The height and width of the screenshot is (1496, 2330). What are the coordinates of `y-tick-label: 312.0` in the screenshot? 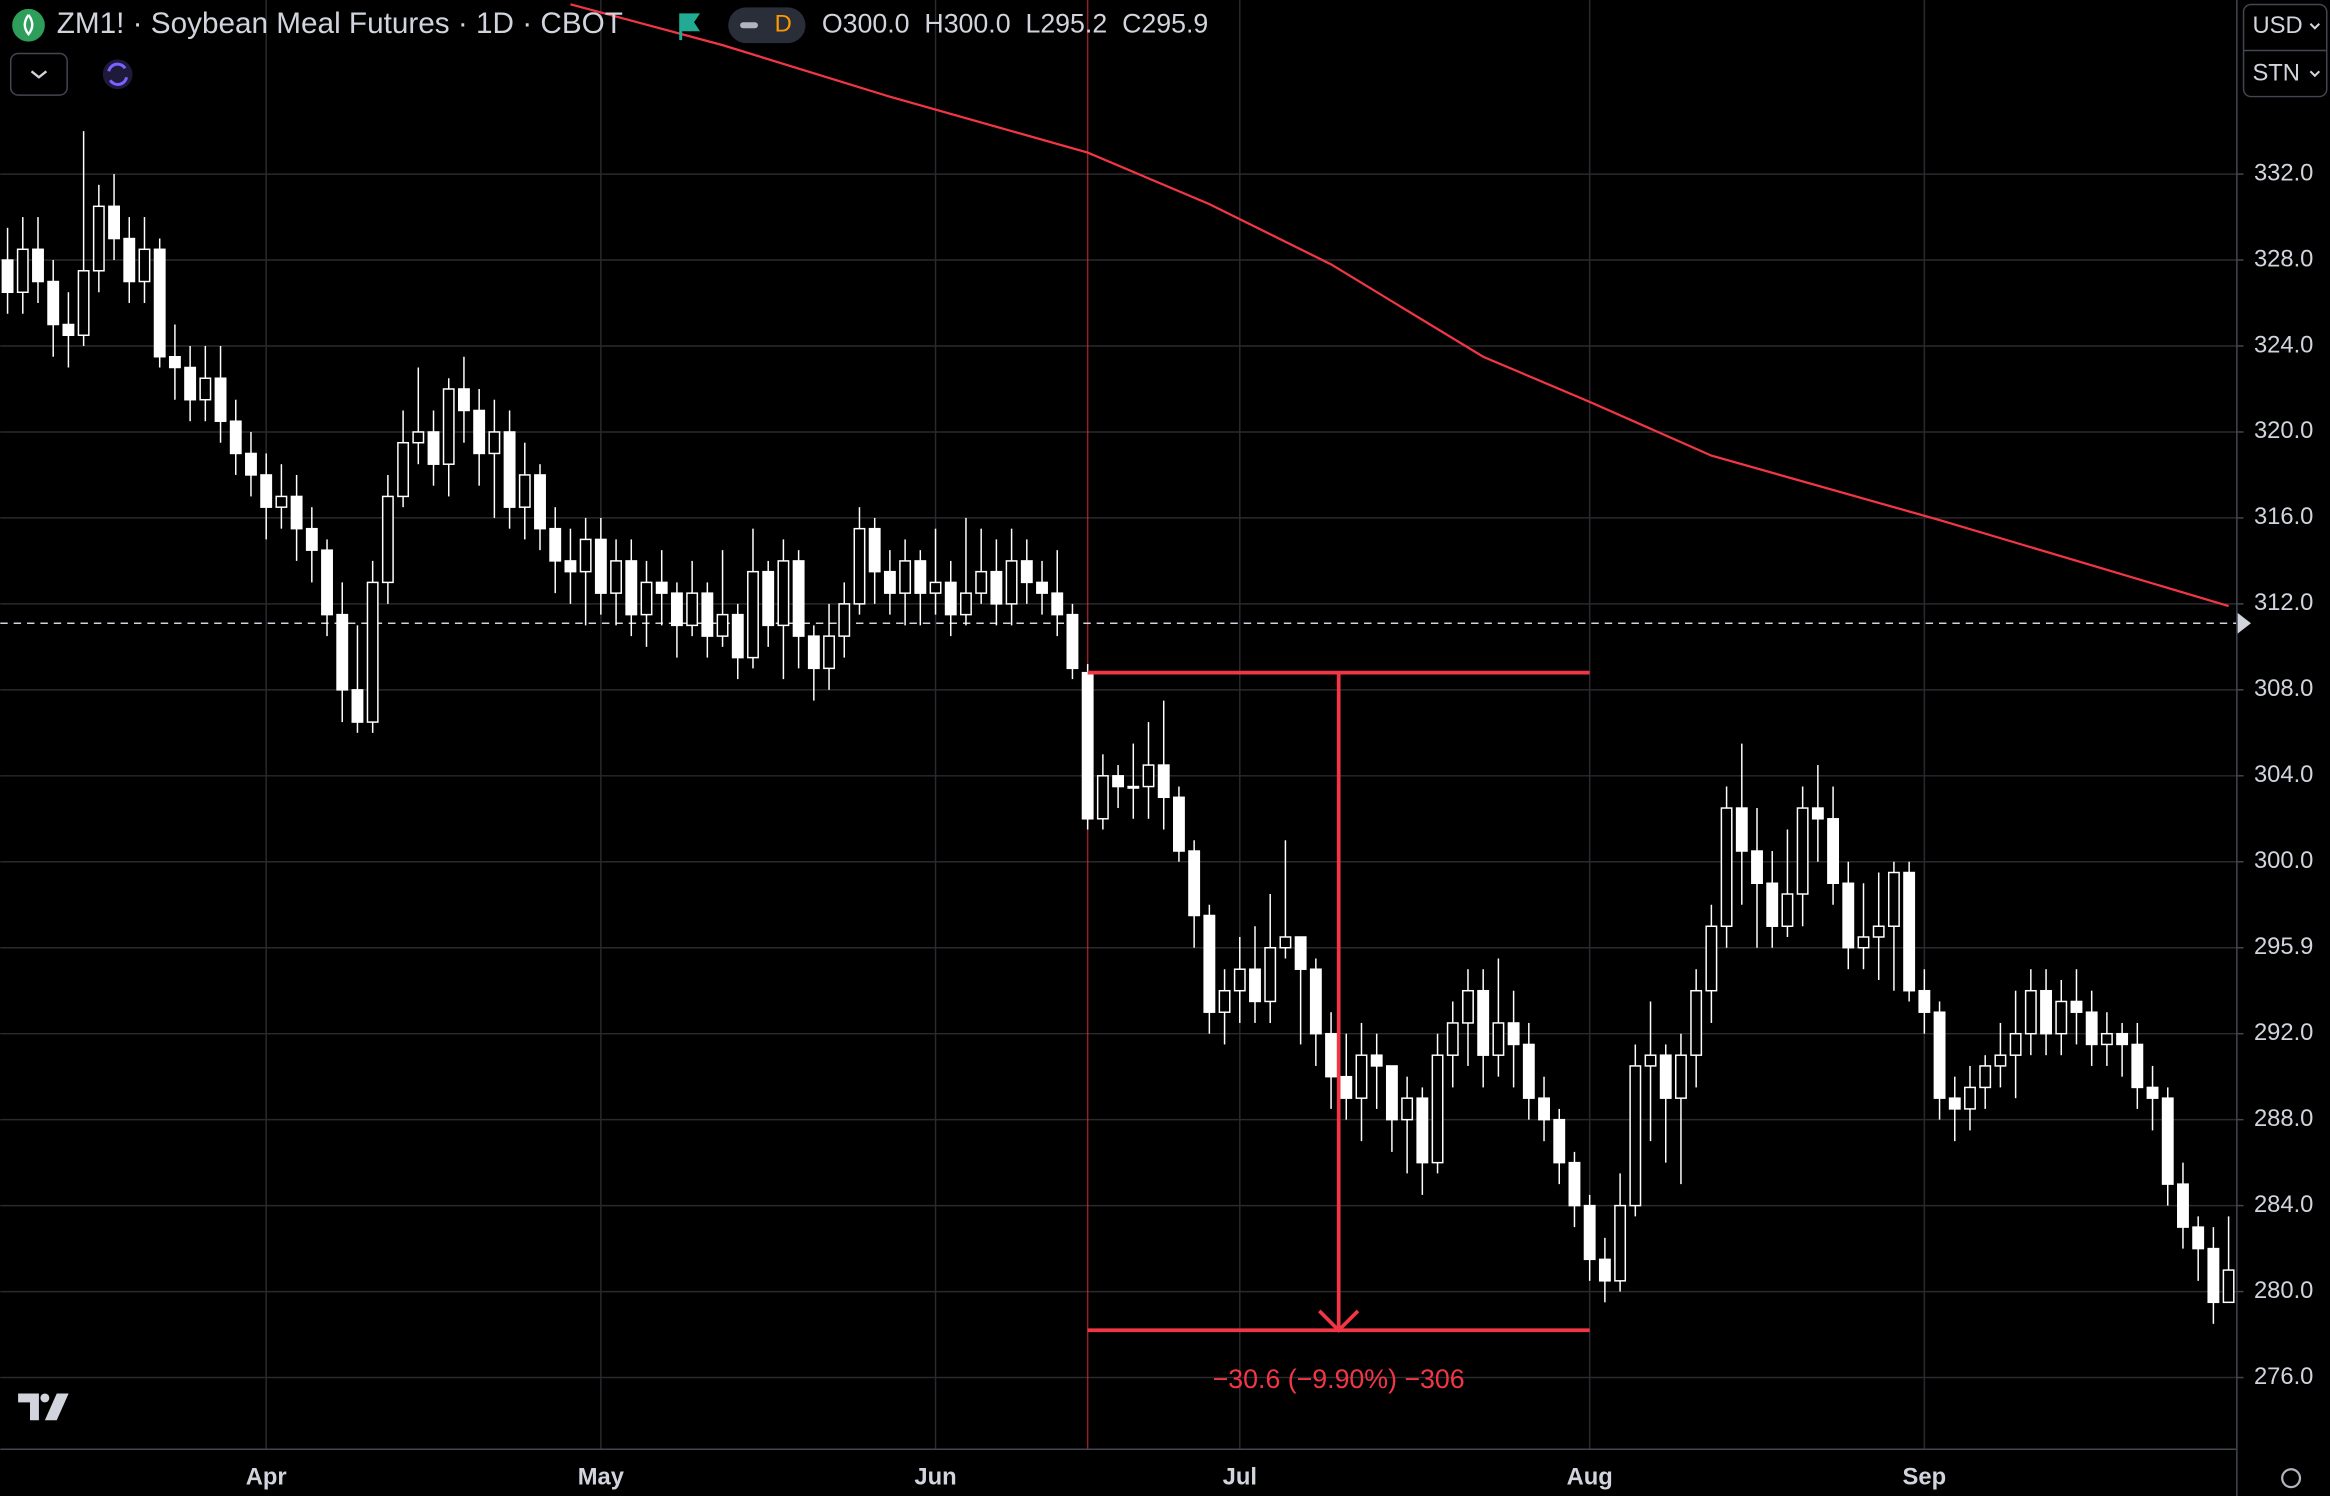 It's located at (2283, 602).